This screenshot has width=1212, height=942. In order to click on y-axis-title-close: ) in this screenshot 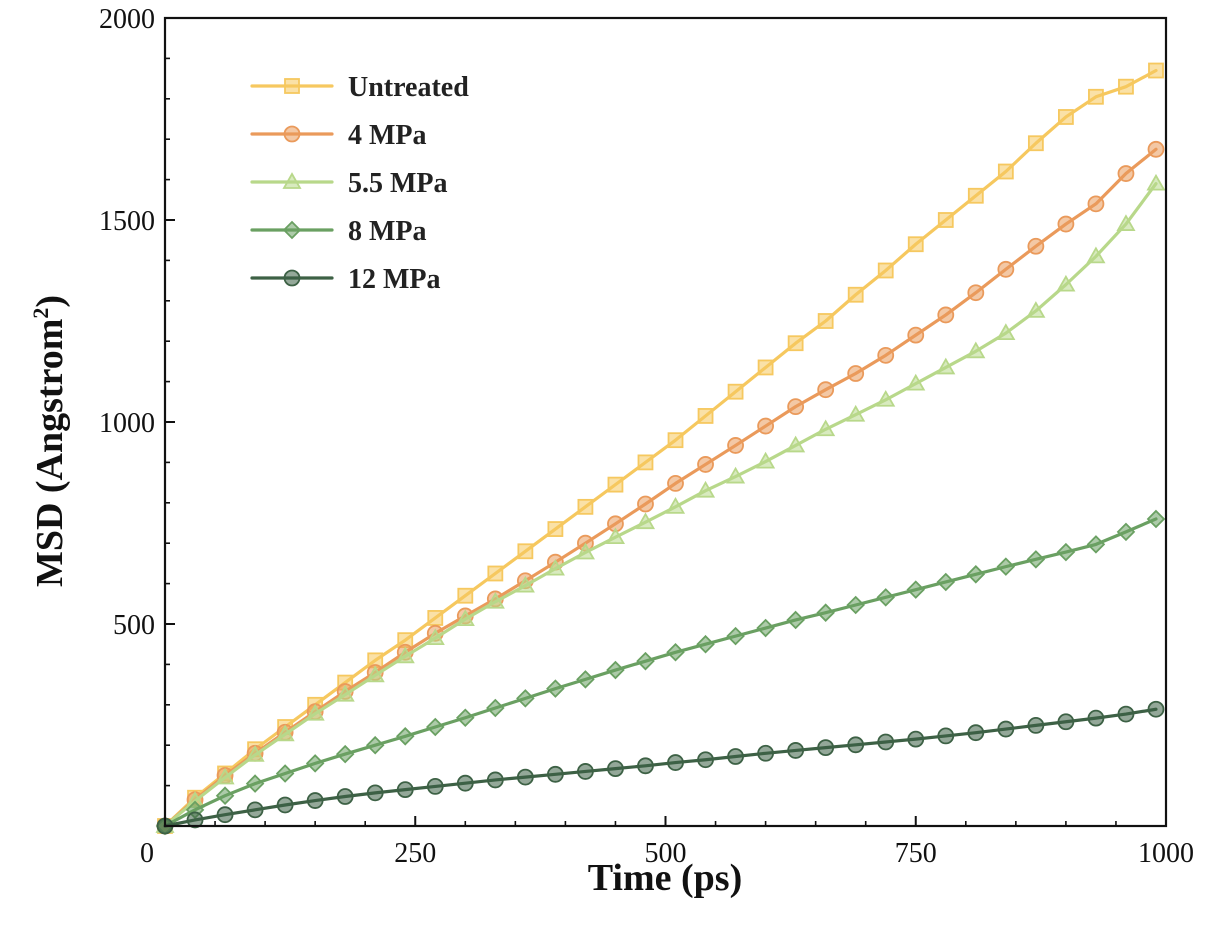, I will do `click(50, 301)`.